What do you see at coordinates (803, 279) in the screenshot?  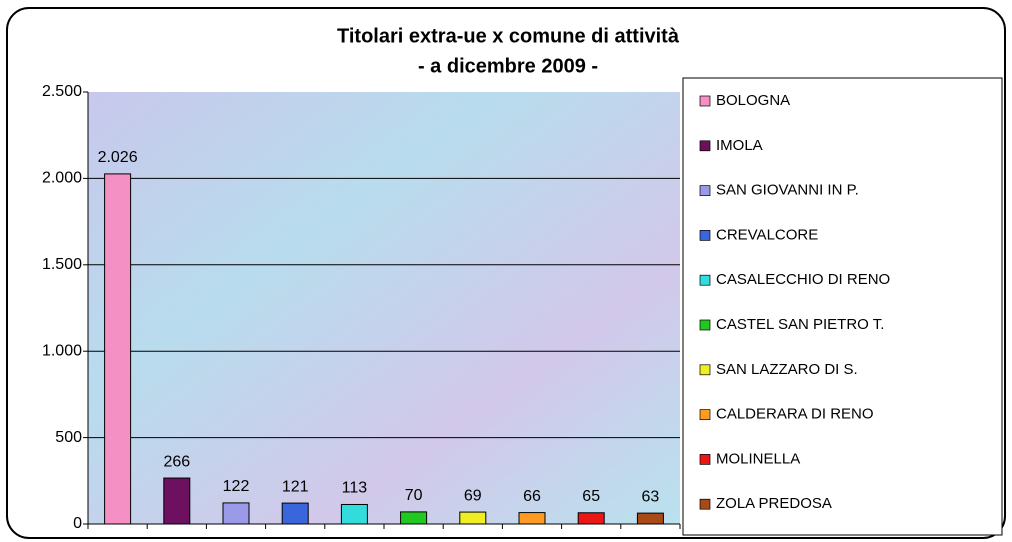 I see `legend-label: CASALECCHIO DI RENO` at bounding box center [803, 279].